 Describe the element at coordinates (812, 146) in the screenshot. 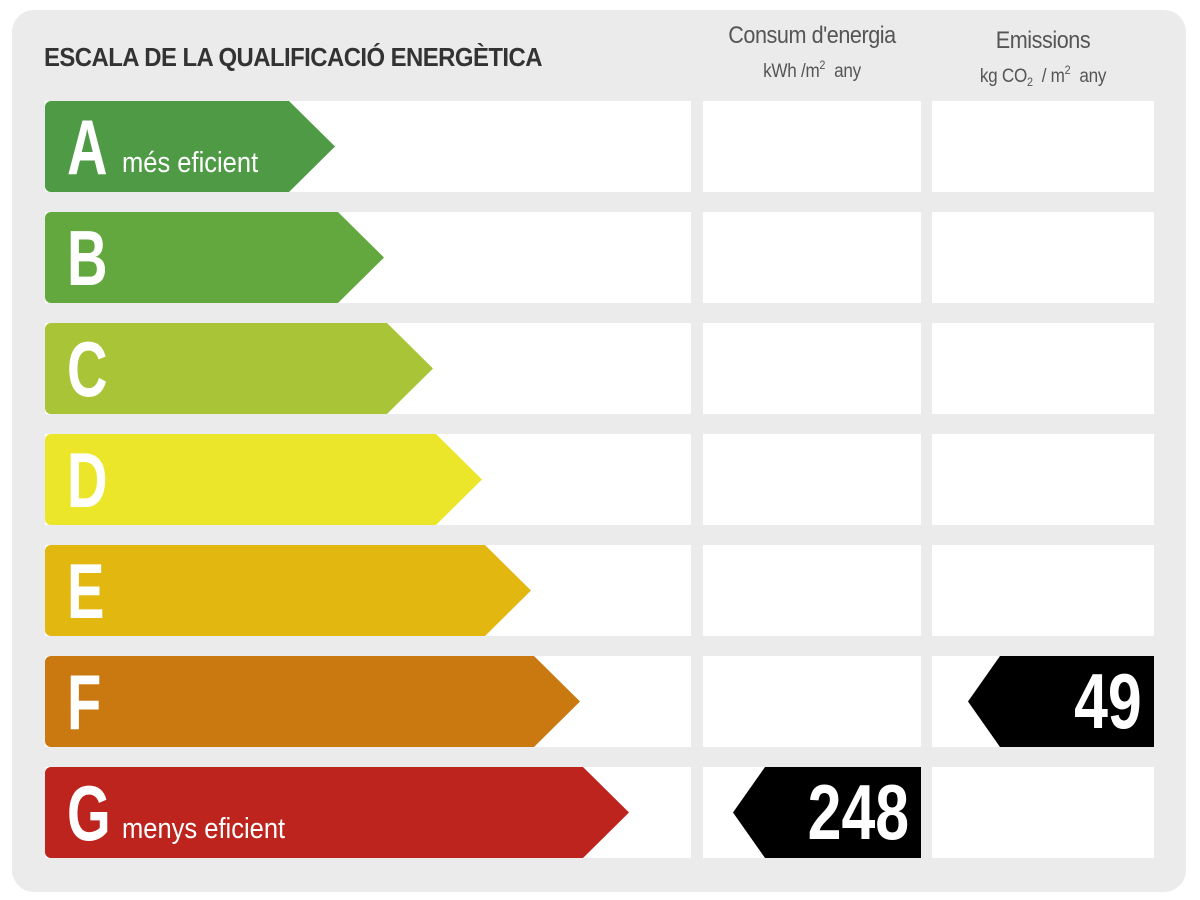

I see `energy-cell-a` at that location.